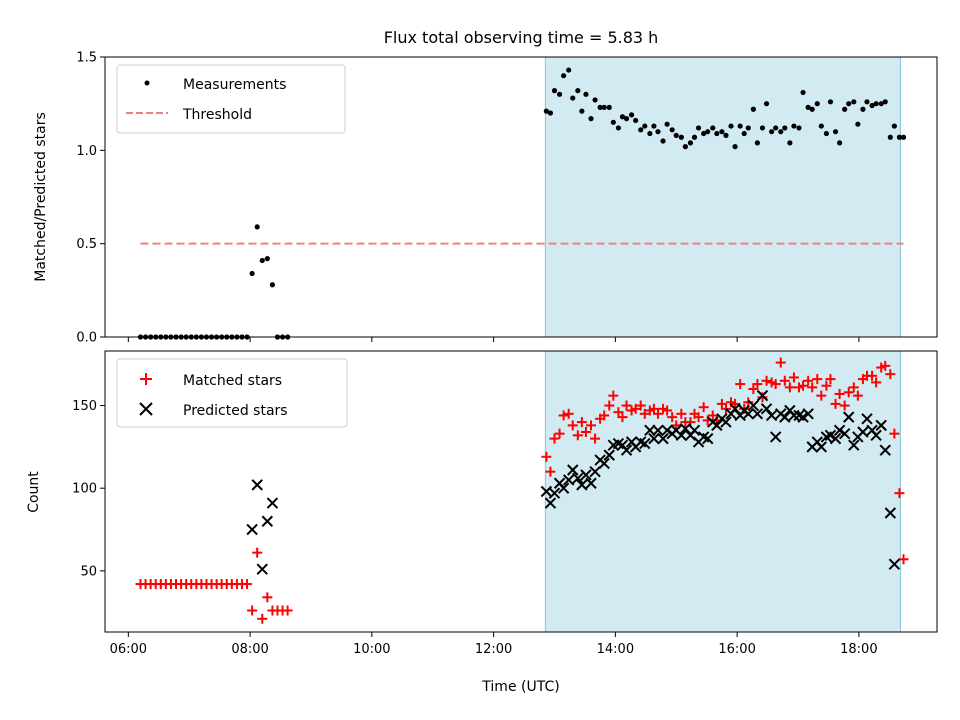 The image size is (960, 720). Describe the element at coordinates (521, 37) in the screenshot. I see `chart-title: Flux total observing time = 5.83 h` at that location.